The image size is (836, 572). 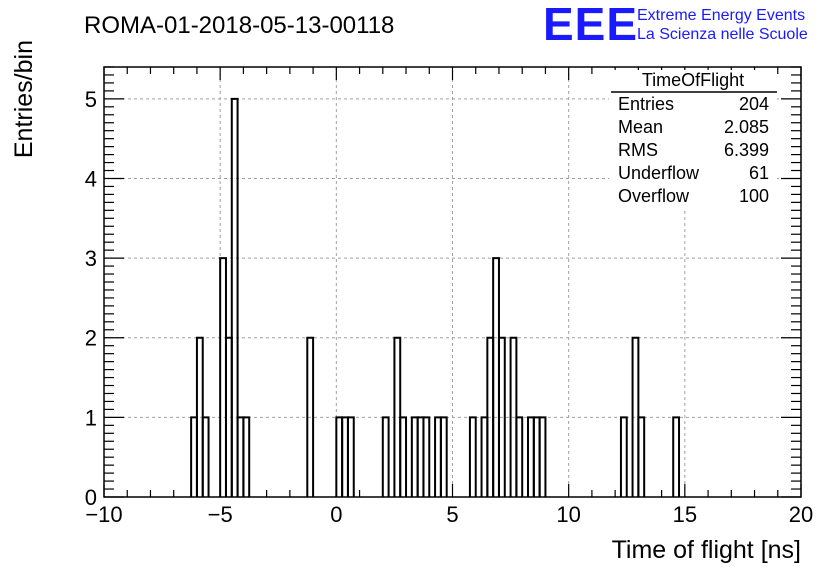 What do you see at coordinates (693, 80) in the screenshot?
I see `stats-box-title: TimeOfFlight` at bounding box center [693, 80].